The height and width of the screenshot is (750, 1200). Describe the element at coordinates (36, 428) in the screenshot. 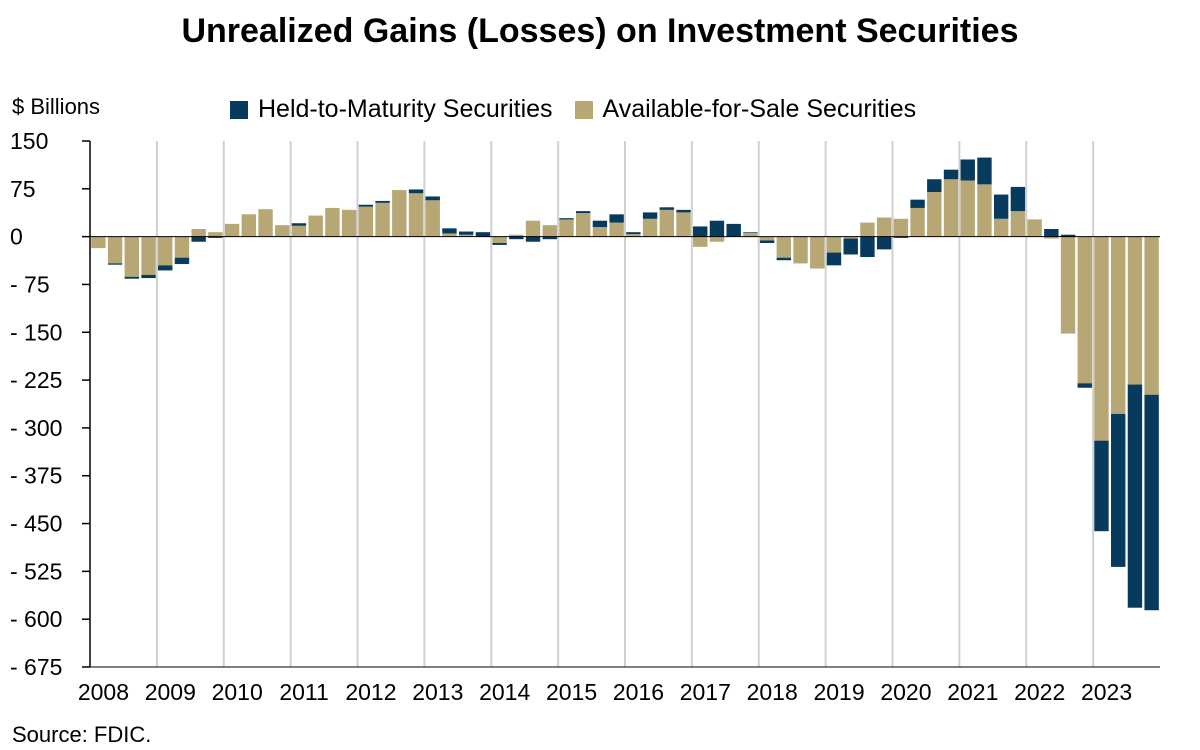

I see `y-tick-label: - 300` at that location.